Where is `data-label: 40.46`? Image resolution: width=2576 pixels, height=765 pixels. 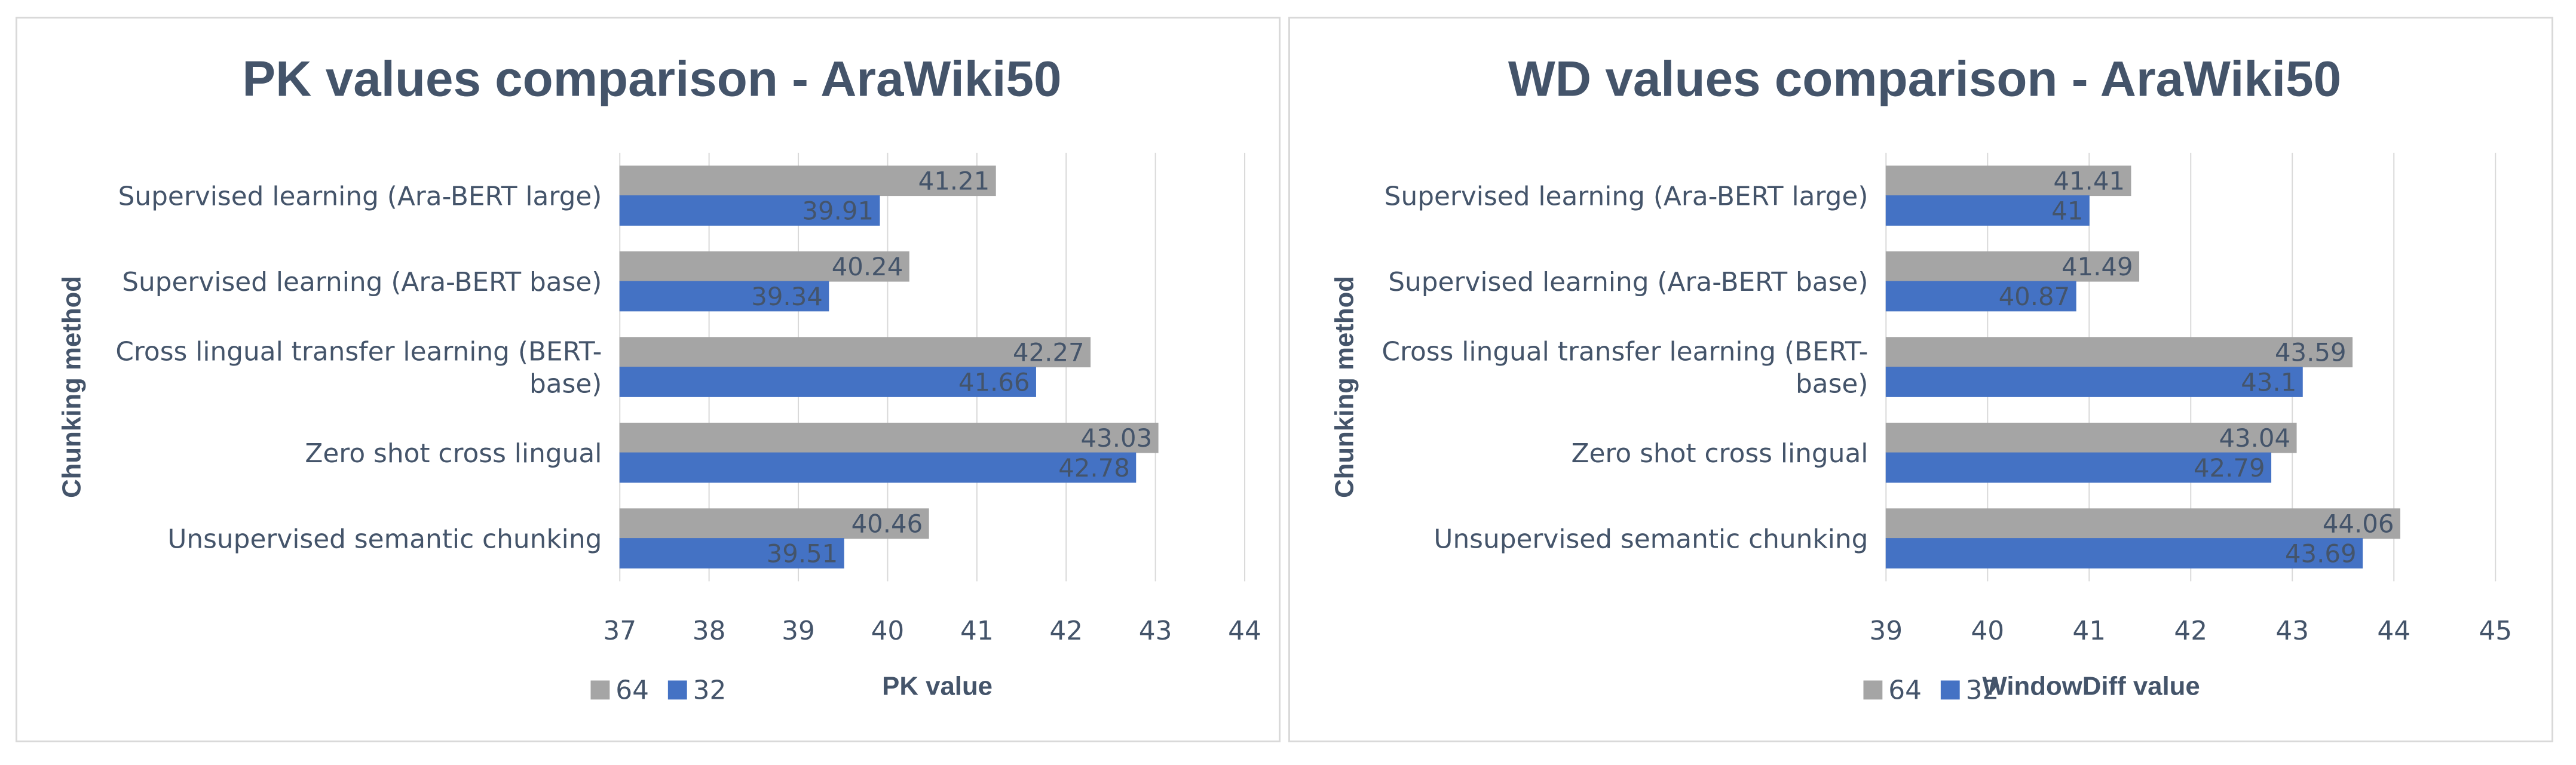
data-label: 40.46 is located at coordinates (887, 524).